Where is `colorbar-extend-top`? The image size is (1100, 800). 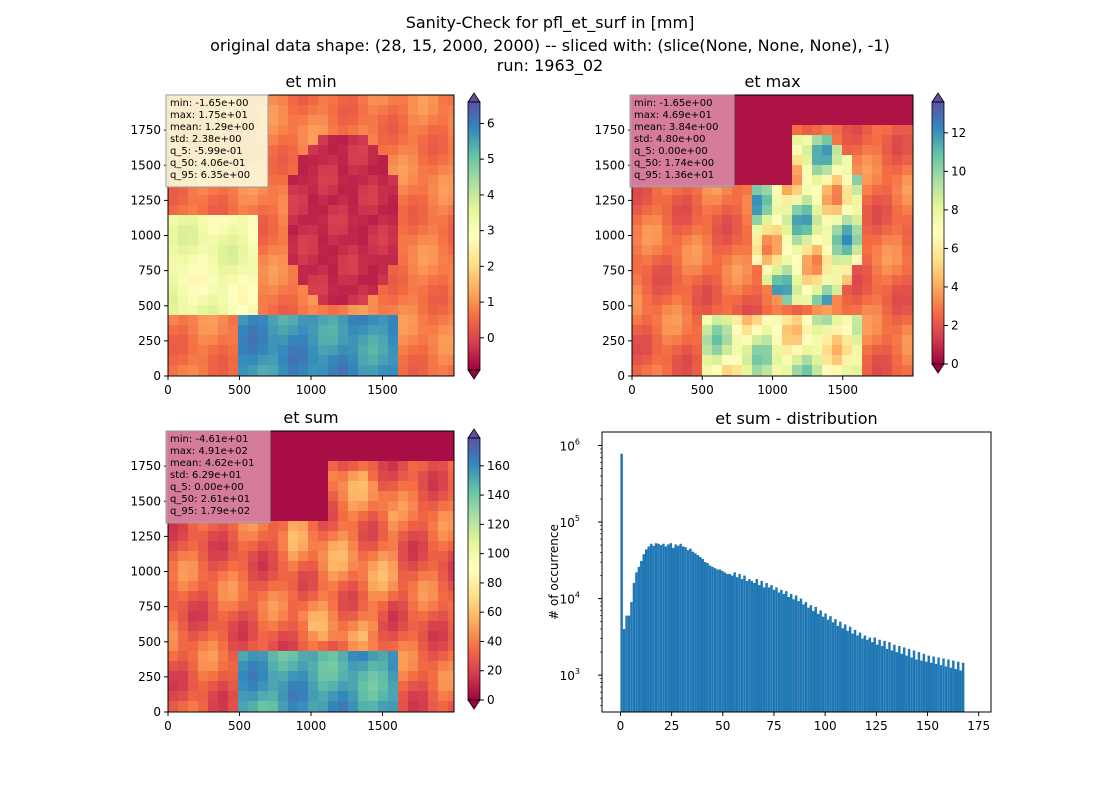
colorbar-extend-top is located at coordinates (474, 433).